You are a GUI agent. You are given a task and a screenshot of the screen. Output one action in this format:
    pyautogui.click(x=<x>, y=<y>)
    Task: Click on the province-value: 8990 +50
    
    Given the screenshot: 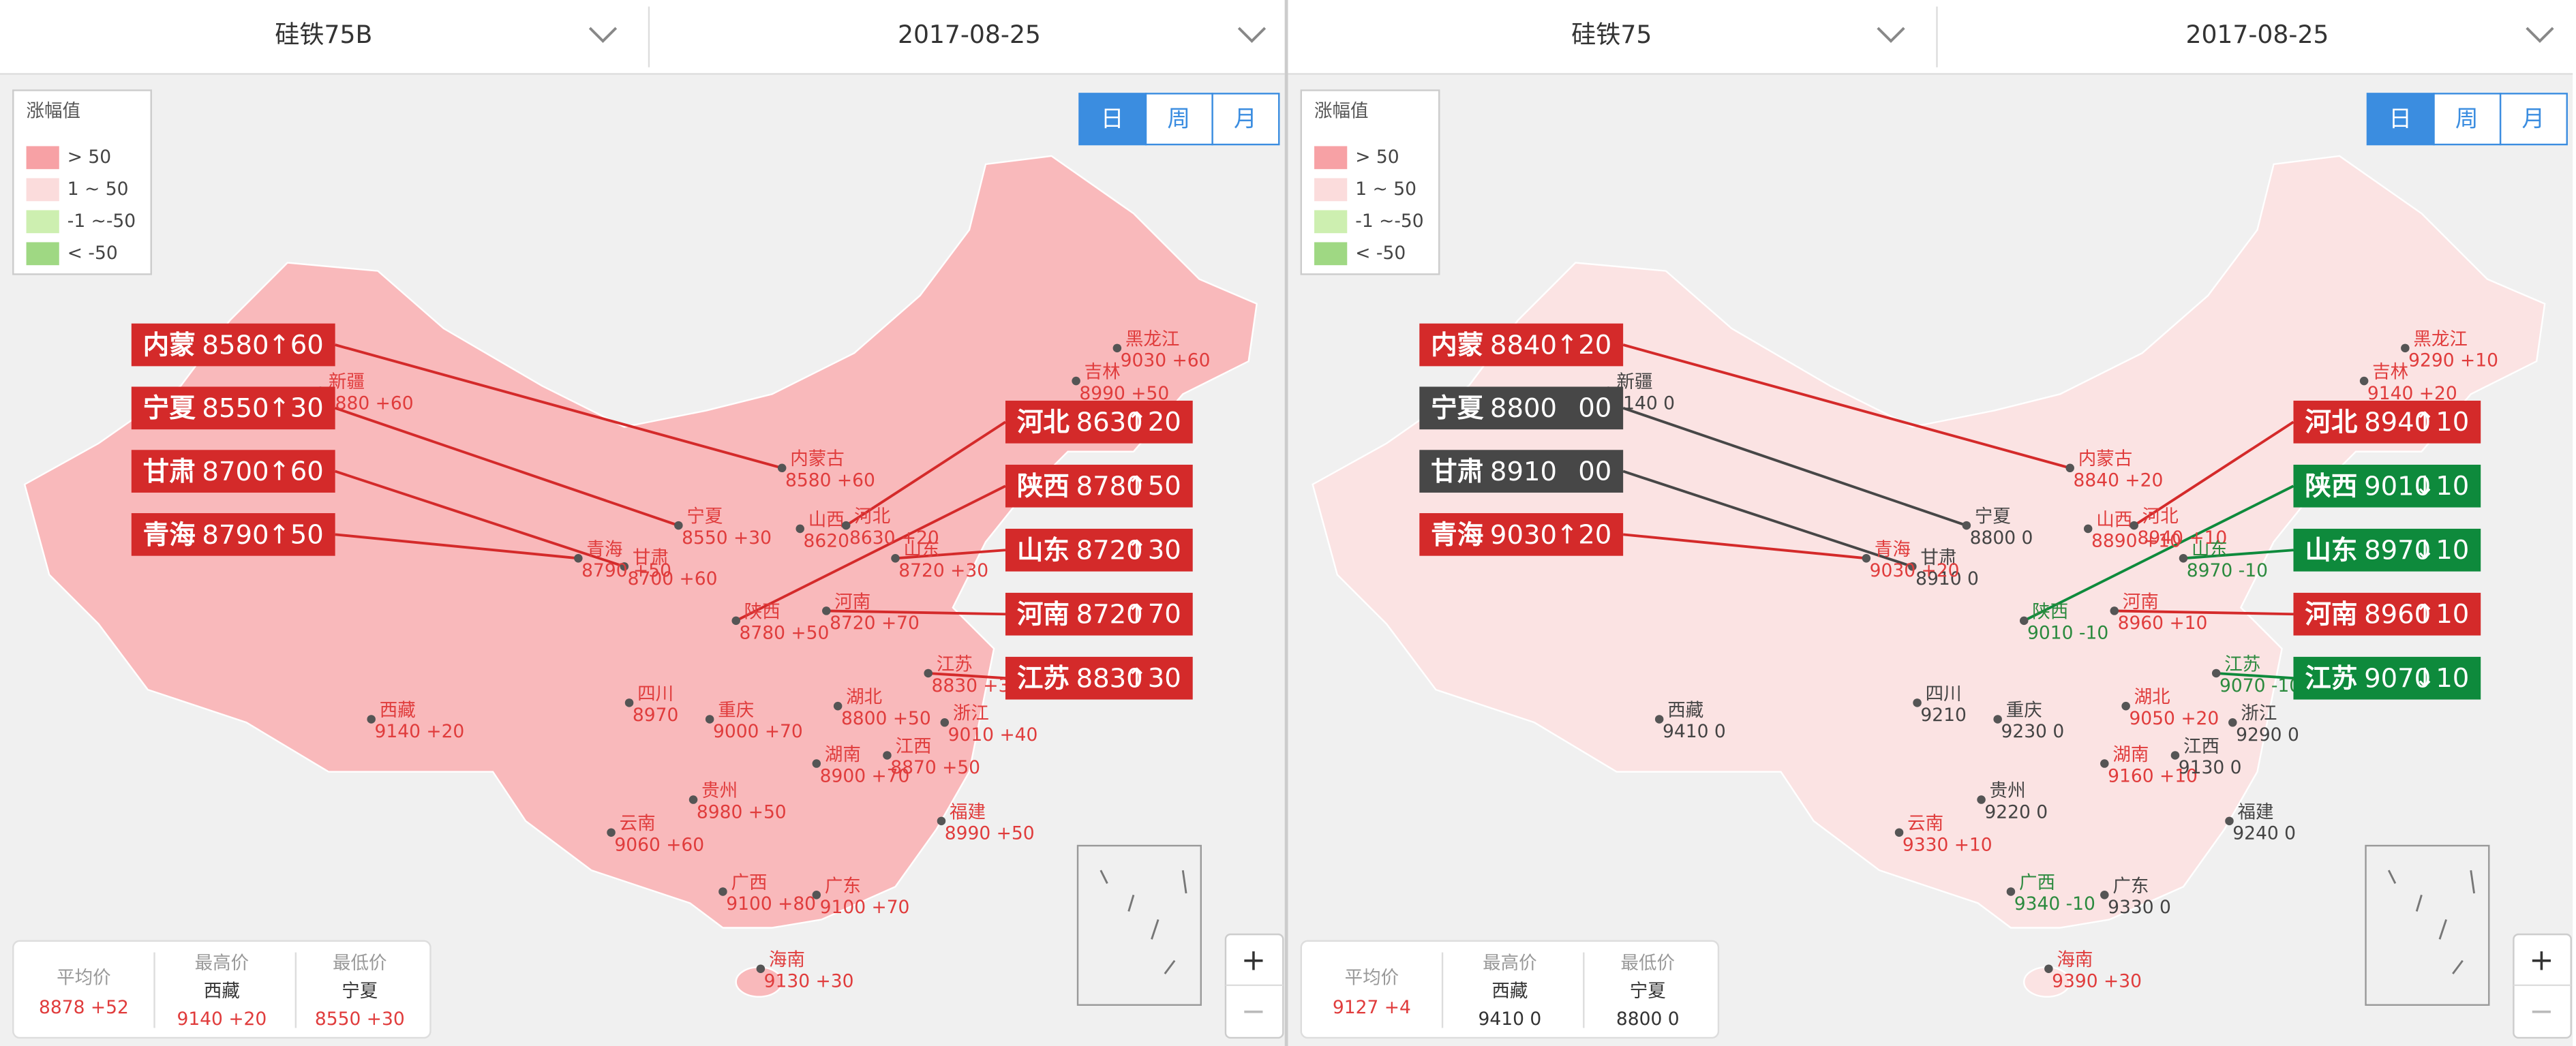 What is the action you would take?
    pyautogui.click(x=1124, y=394)
    